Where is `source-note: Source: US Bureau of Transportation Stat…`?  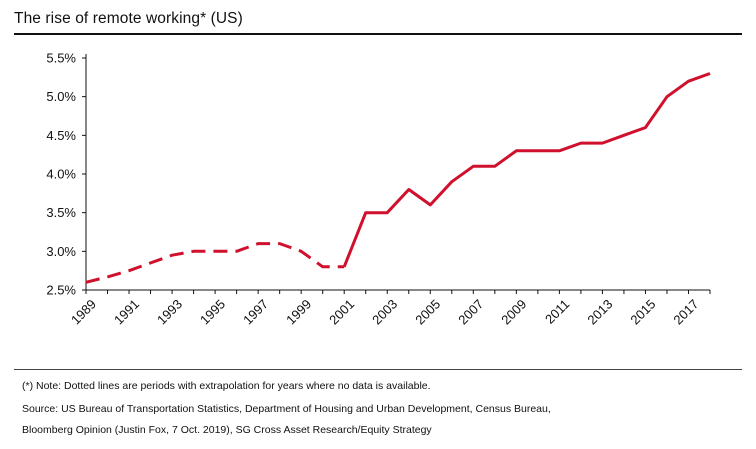
source-note: Source: US Bureau of Transportation Stat… is located at coordinates (286, 409).